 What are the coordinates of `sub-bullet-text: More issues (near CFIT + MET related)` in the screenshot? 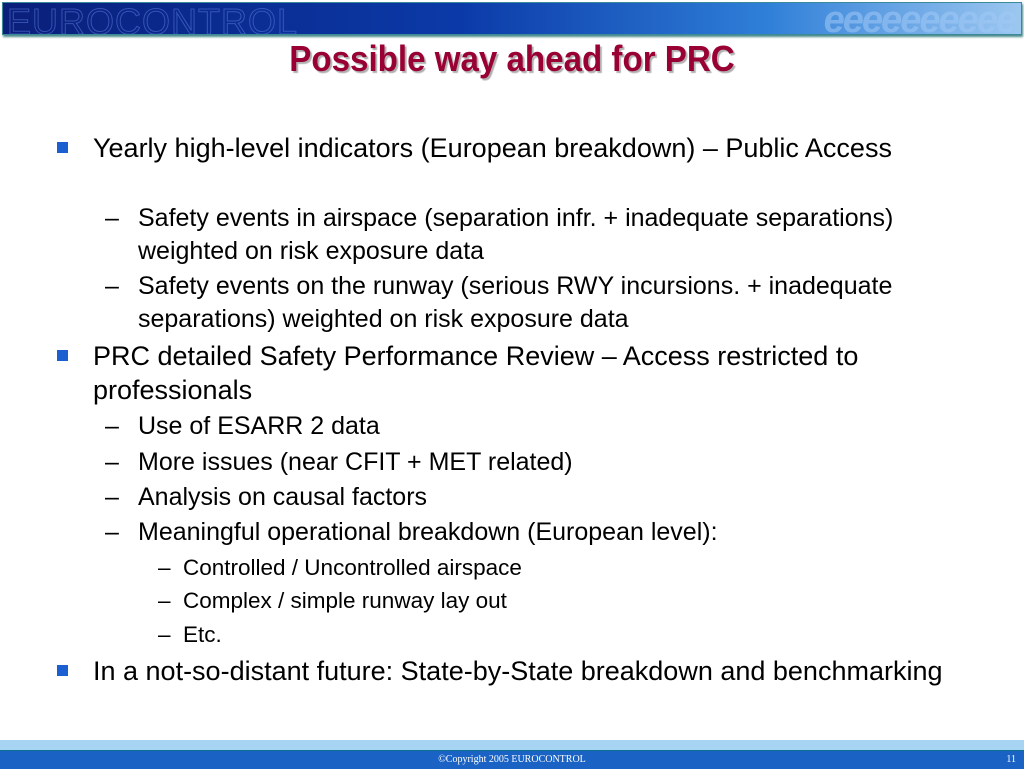 It's located at (355, 462).